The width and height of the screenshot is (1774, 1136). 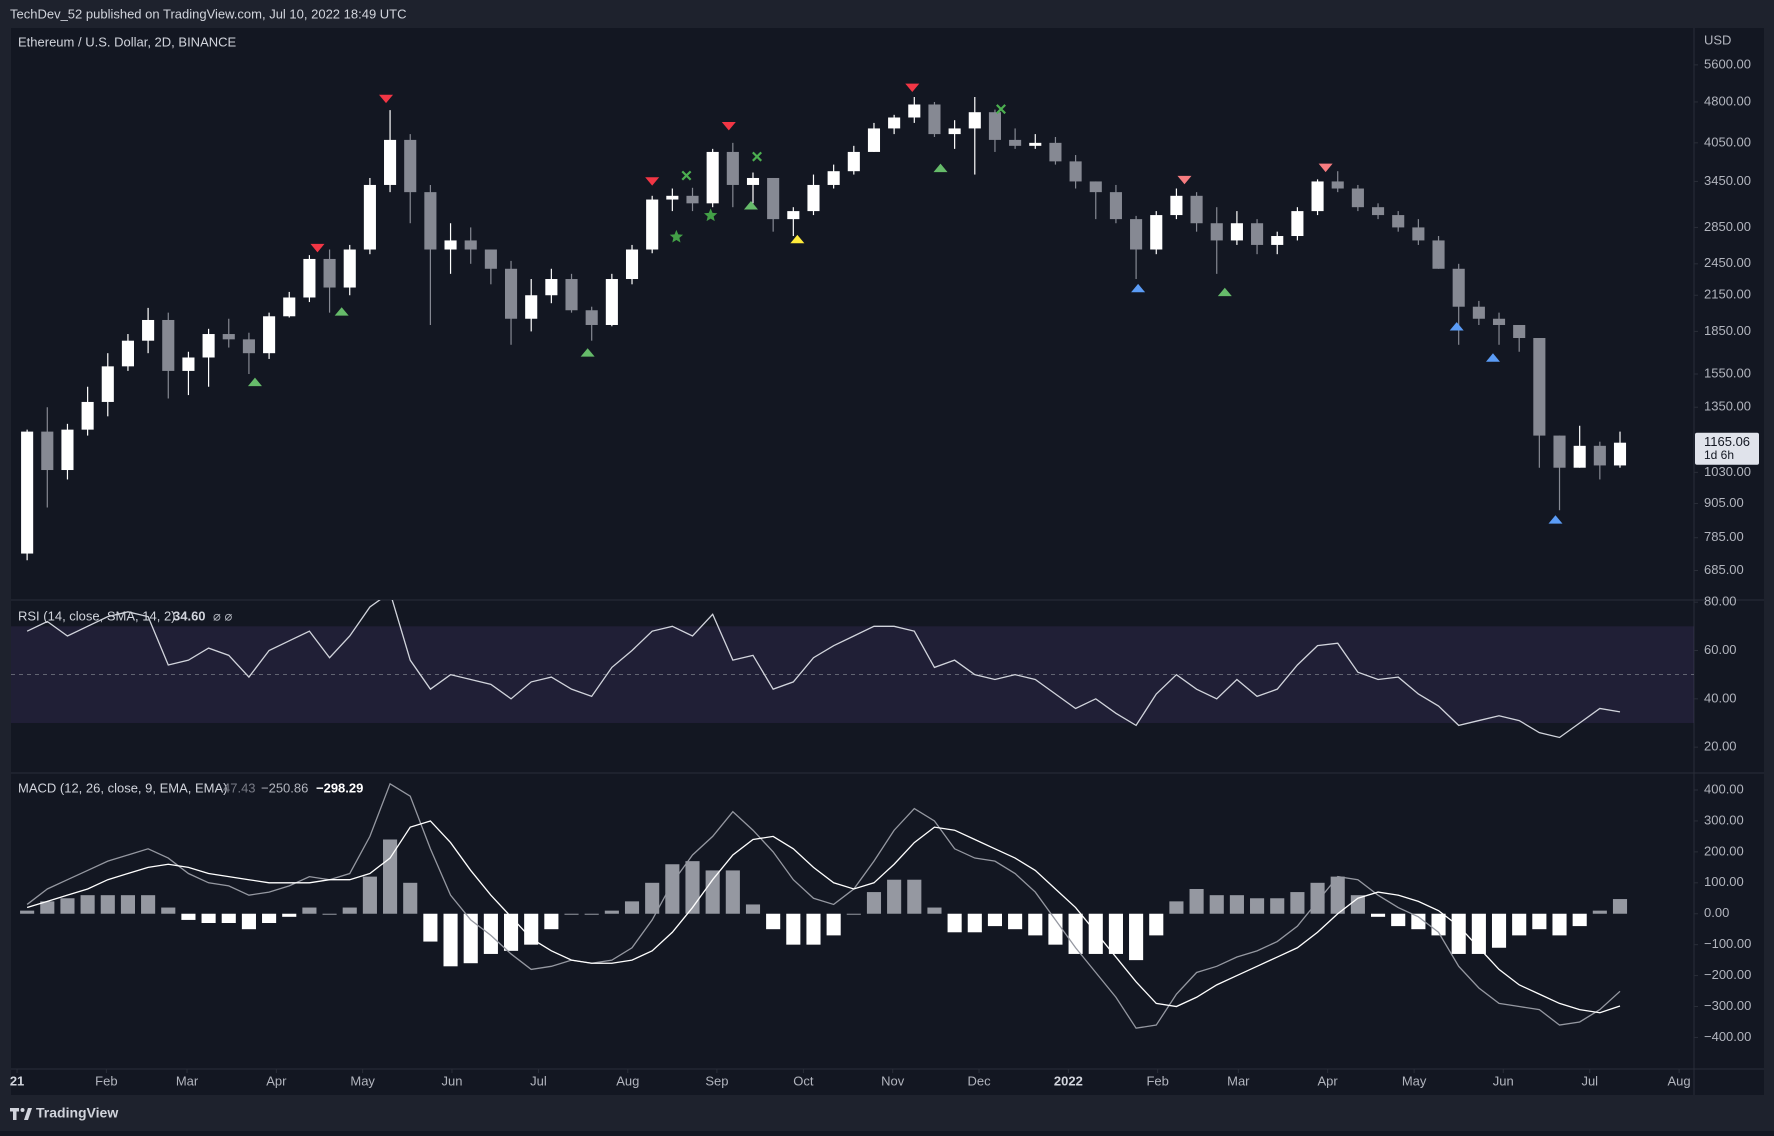 I want to click on x-tick-label: Nov, so click(x=893, y=1080).